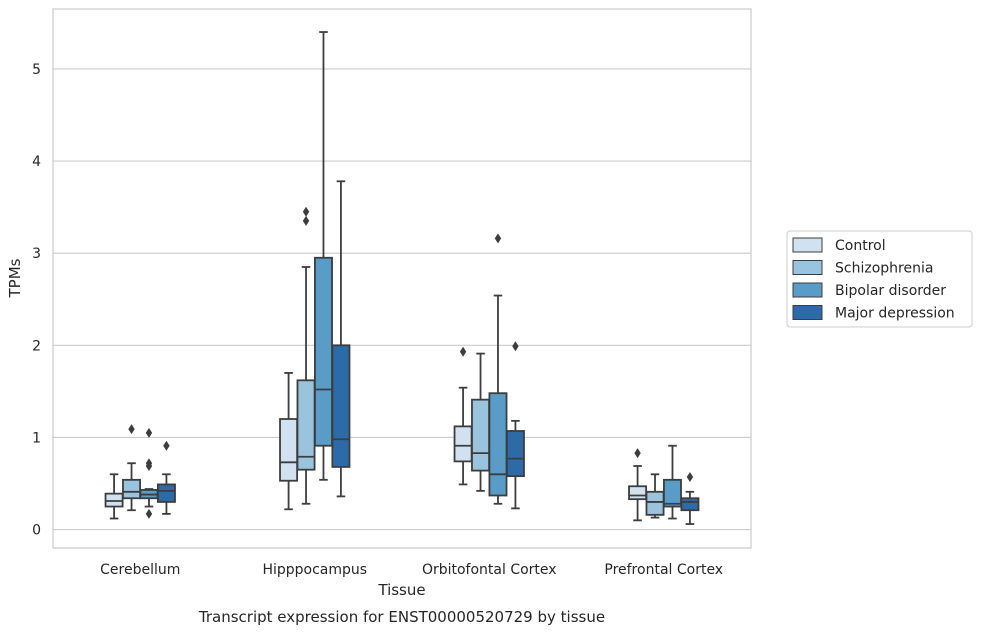 This screenshot has height=634, width=983. I want to click on legend-item: Major depression, so click(873, 313).